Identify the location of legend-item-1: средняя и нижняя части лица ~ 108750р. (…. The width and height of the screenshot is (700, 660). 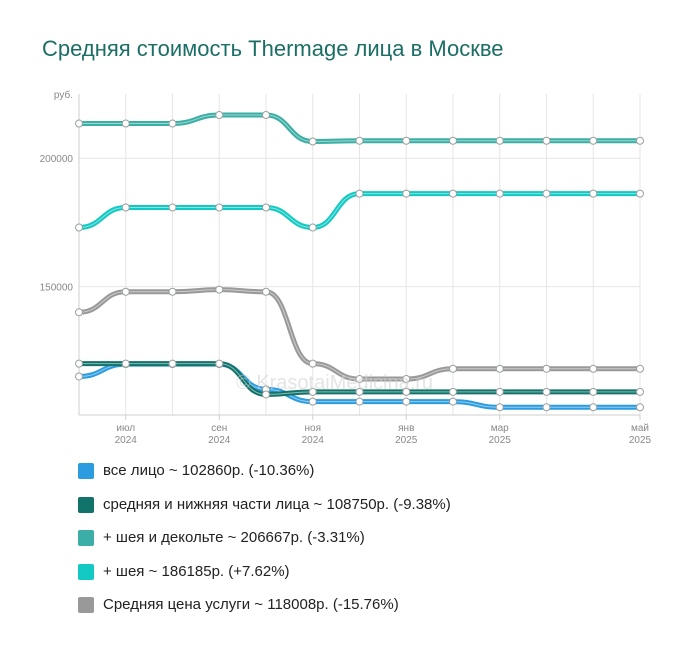
(264, 512).